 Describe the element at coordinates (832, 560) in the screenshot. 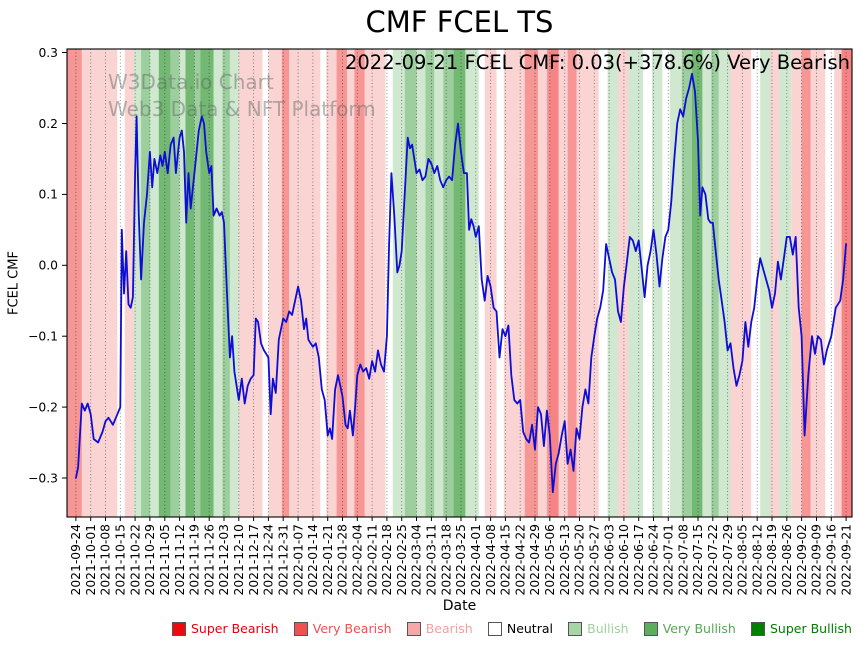

I see `x-tick-label: 2022-09-16` at that location.